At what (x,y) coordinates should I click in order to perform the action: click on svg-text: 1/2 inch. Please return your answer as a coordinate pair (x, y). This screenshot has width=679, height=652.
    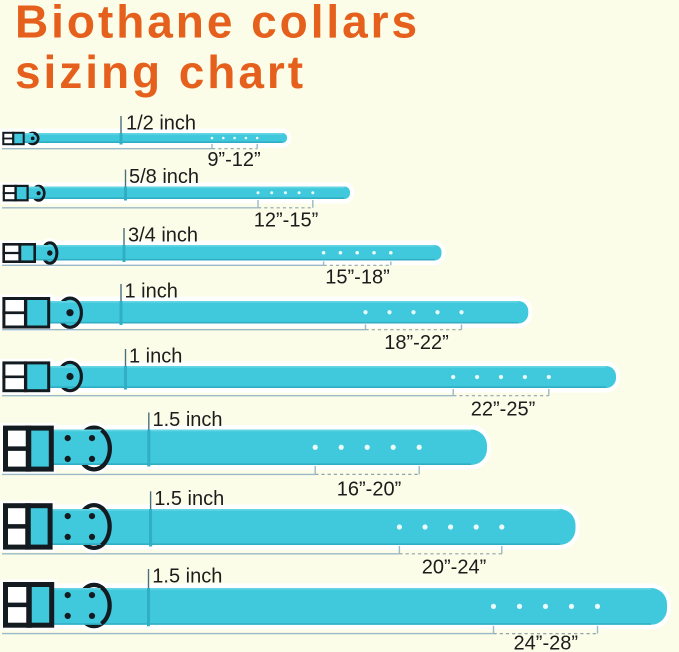
    Looking at the image, I should click on (161, 124).